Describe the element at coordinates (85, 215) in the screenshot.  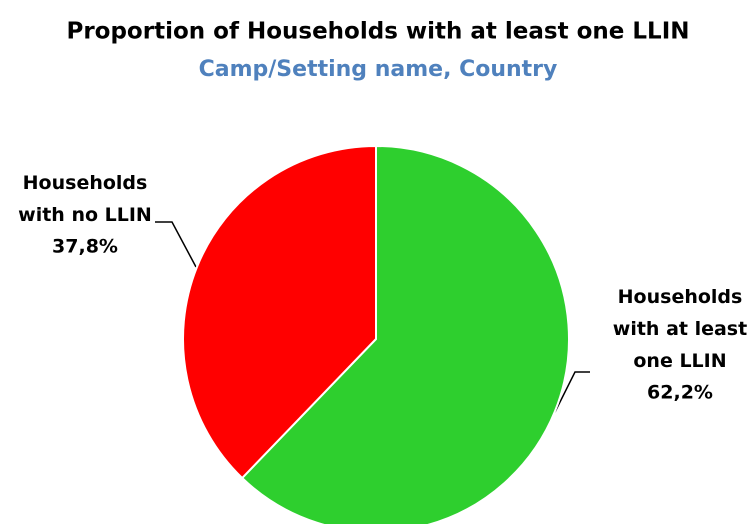
I see `label-line: with no LLIN` at that location.